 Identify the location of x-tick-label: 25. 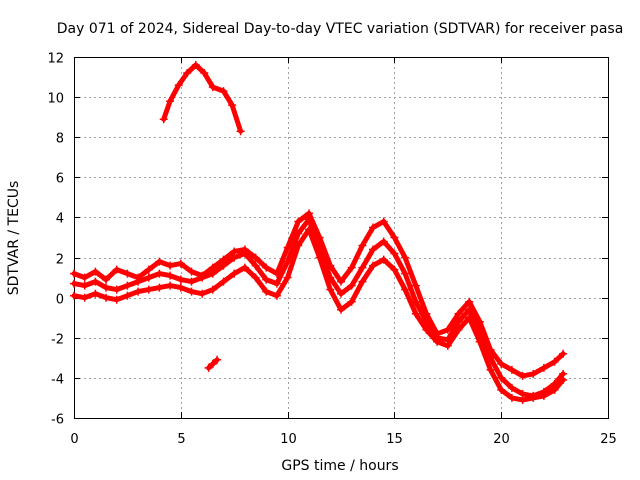
(608, 439).